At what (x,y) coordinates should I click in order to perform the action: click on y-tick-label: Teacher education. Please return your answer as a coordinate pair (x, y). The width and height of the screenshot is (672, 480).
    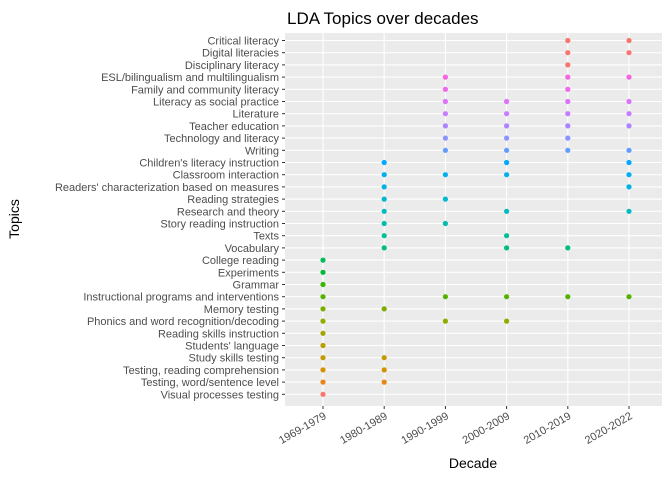
    Looking at the image, I should click on (234, 127).